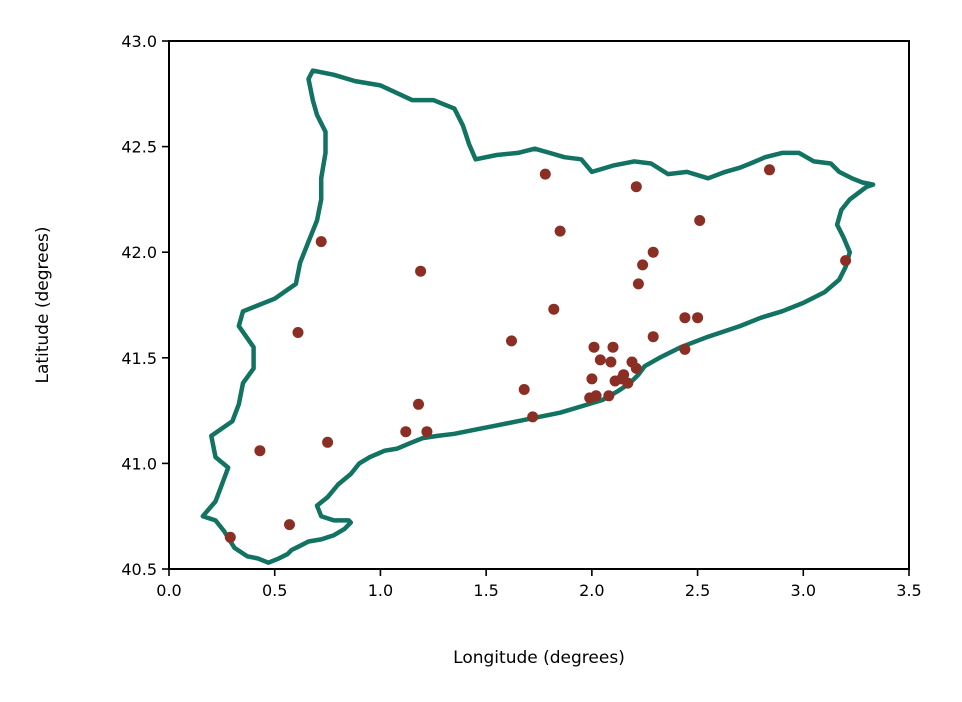  I want to click on x-tick-label: 2.5, so click(697, 590).